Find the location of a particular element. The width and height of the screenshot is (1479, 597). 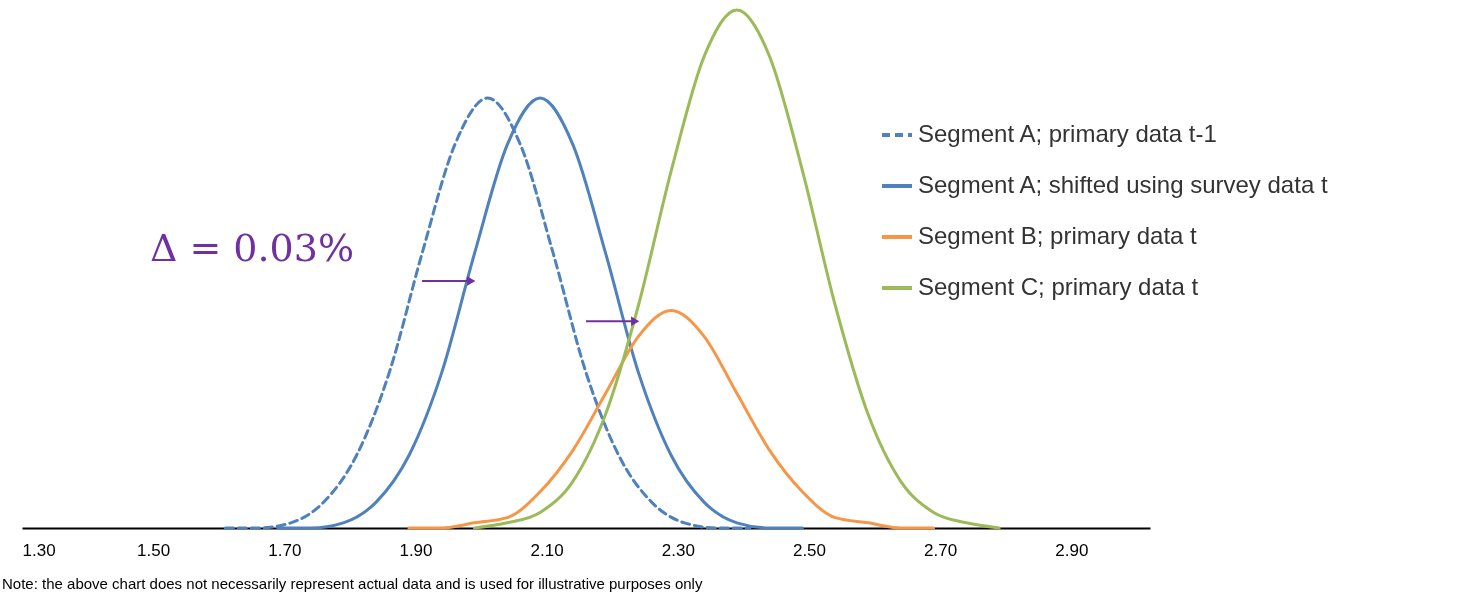

x-tick-label: 1.70 is located at coordinates (285, 550).